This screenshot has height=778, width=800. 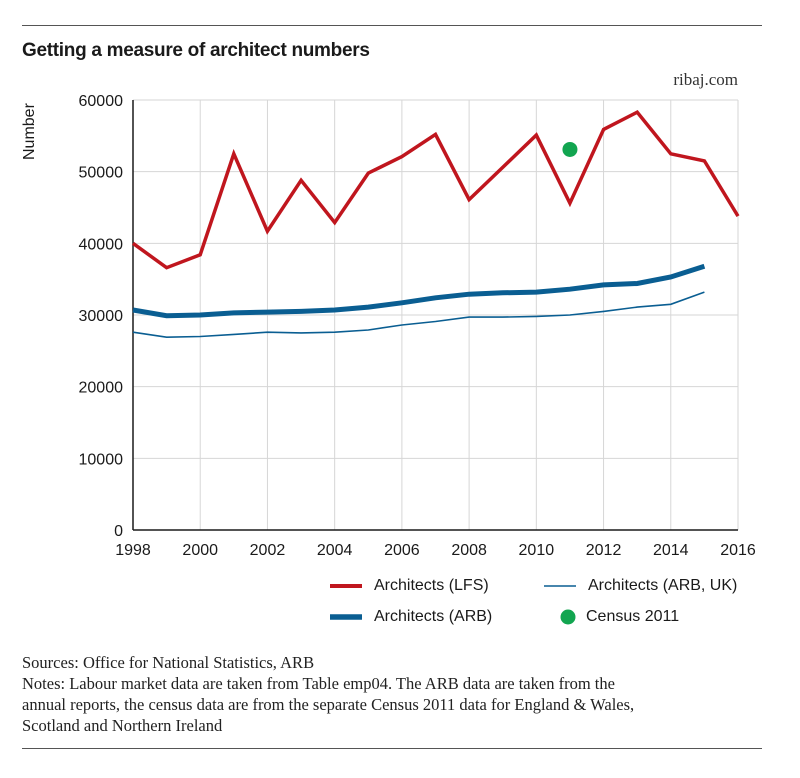 I want to click on x-tick-label: 2014, so click(x=671, y=550).